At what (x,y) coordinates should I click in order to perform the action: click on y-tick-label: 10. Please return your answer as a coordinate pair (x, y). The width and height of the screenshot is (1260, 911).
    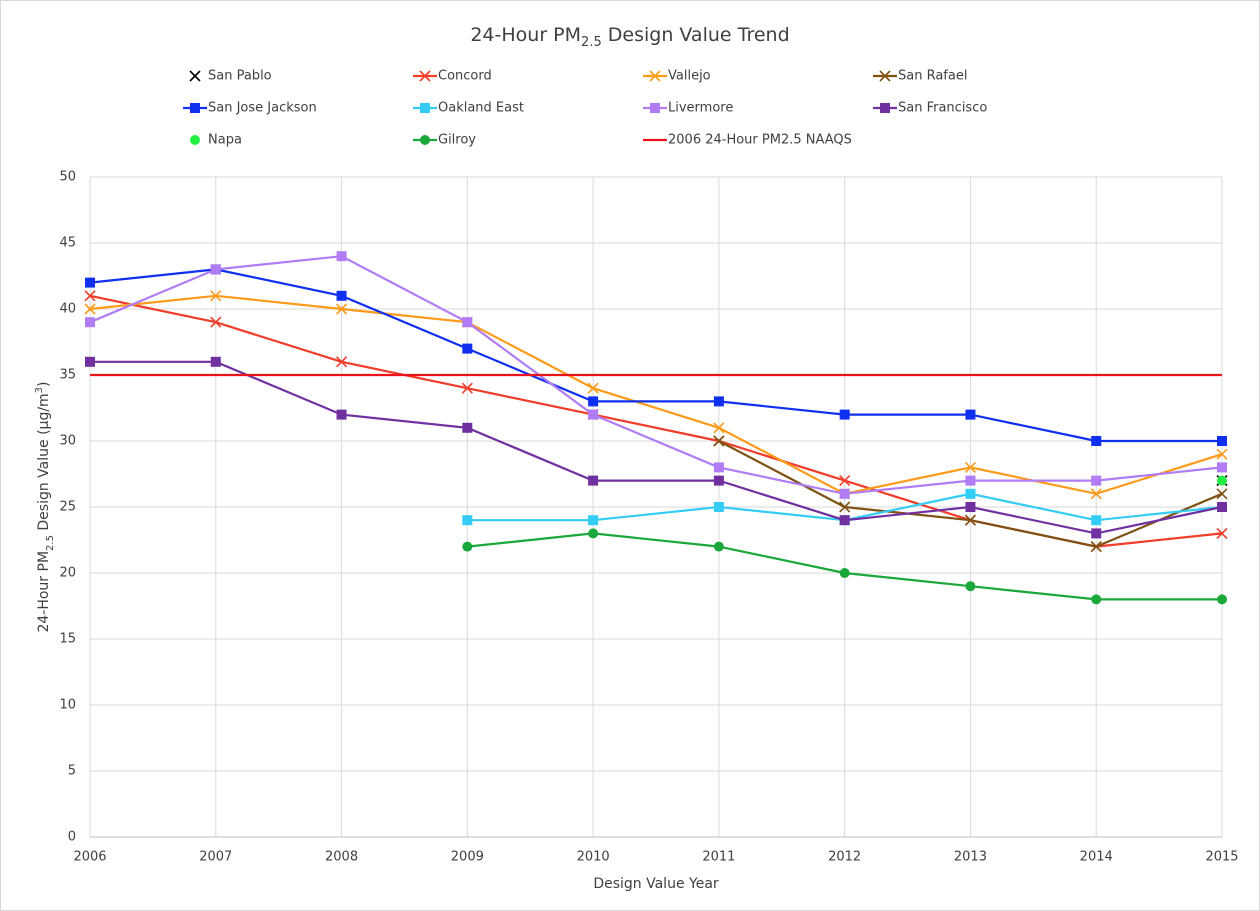
    Looking at the image, I should click on (67, 705).